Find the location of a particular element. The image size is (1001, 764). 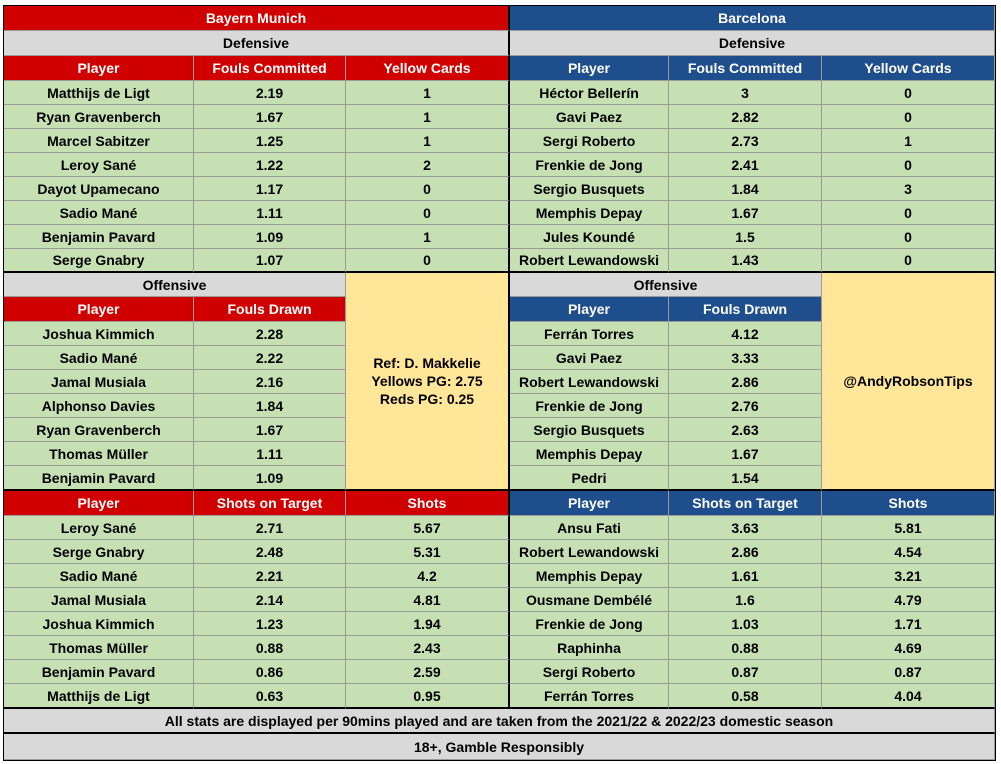

barcelona-defensive-header: Yellow Cards is located at coordinates (908, 68).